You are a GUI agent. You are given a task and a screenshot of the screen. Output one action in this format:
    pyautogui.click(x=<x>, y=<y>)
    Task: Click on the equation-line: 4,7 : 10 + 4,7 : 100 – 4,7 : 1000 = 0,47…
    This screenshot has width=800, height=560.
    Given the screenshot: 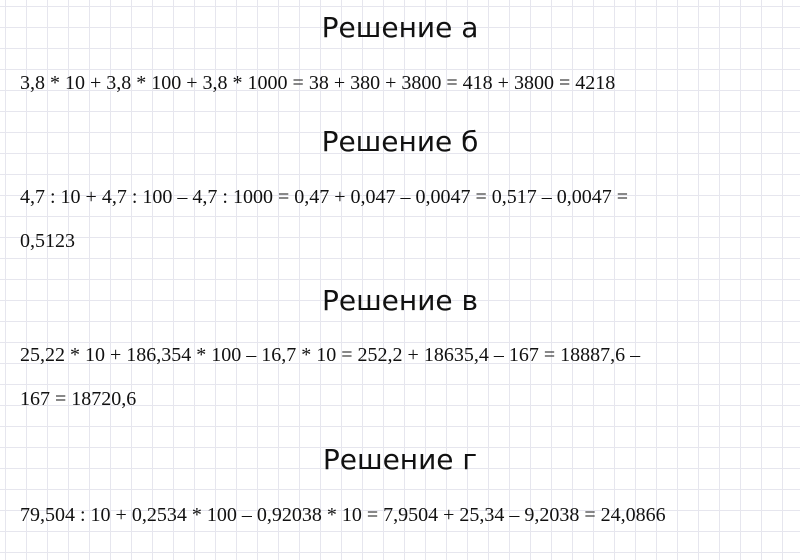 What is the action you would take?
    pyautogui.click(x=324, y=197)
    